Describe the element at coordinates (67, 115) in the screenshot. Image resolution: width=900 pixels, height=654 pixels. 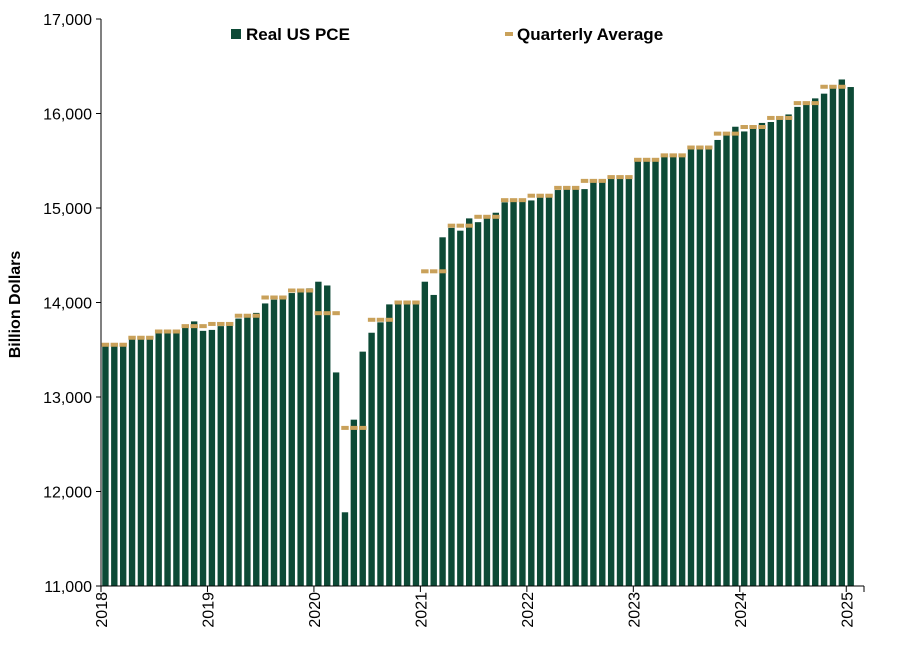
I see `y-tick-label: 16,000` at that location.